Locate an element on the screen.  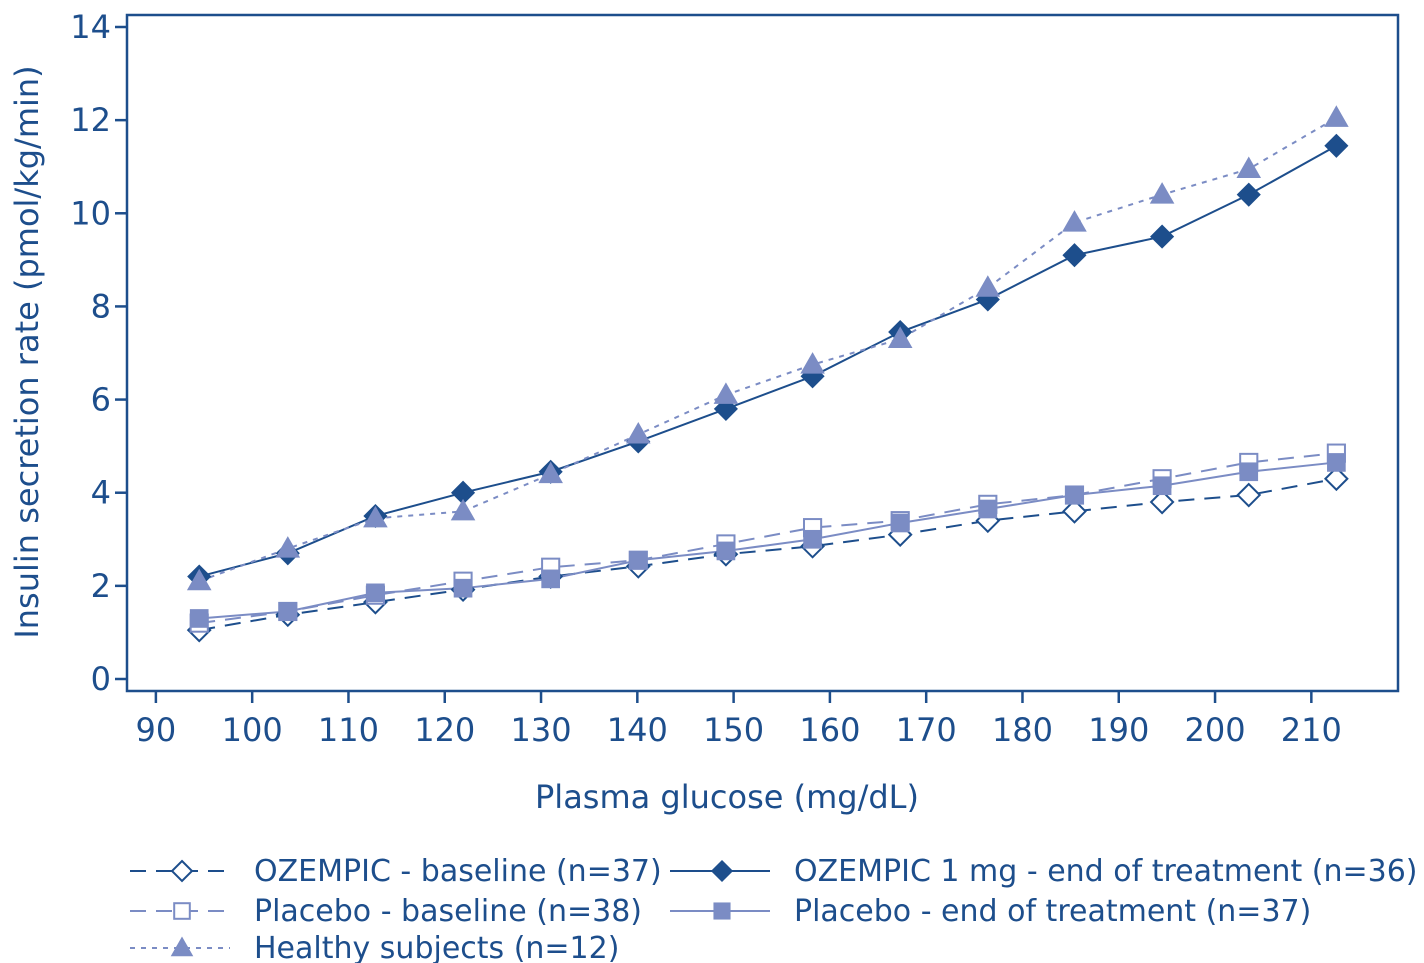
x-tick-label: 210 is located at coordinates (1311, 730).